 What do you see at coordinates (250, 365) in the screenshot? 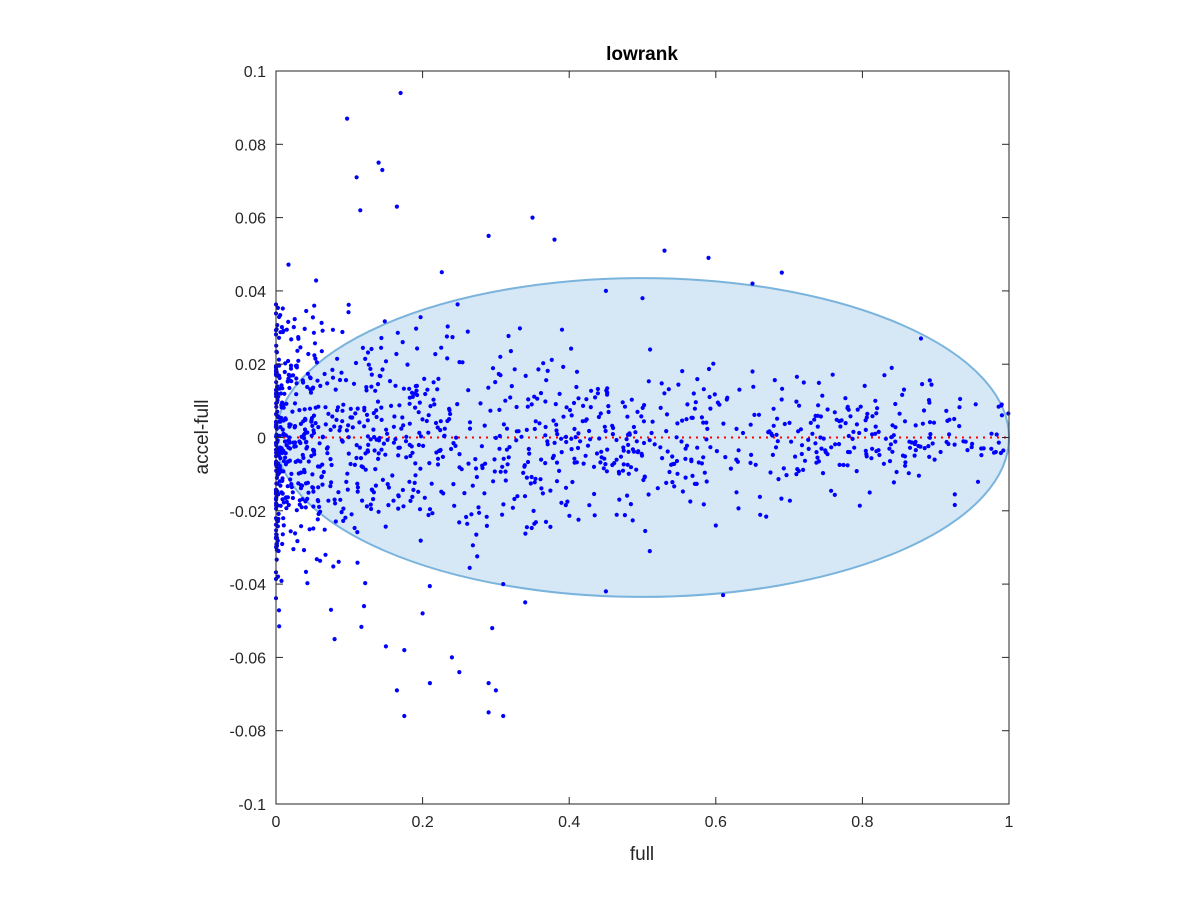
I see `y-tick-label: 0.02` at bounding box center [250, 365].